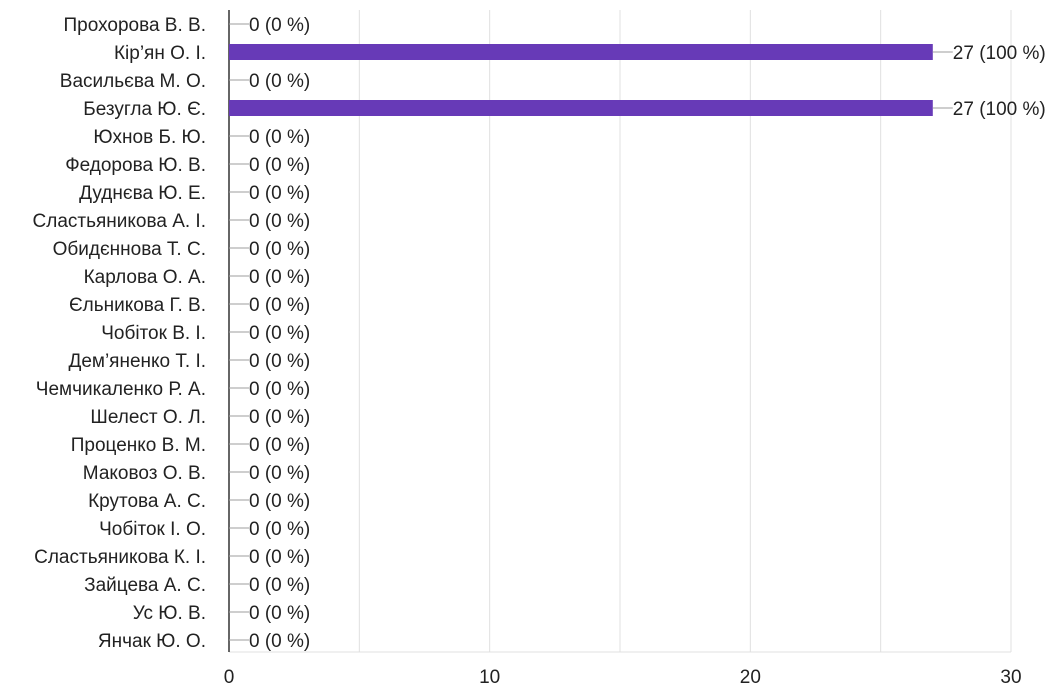  What do you see at coordinates (119, 221) in the screenshot?
I see `category-label: Сластьяникова А. І.` at bounding box center [119, 221].